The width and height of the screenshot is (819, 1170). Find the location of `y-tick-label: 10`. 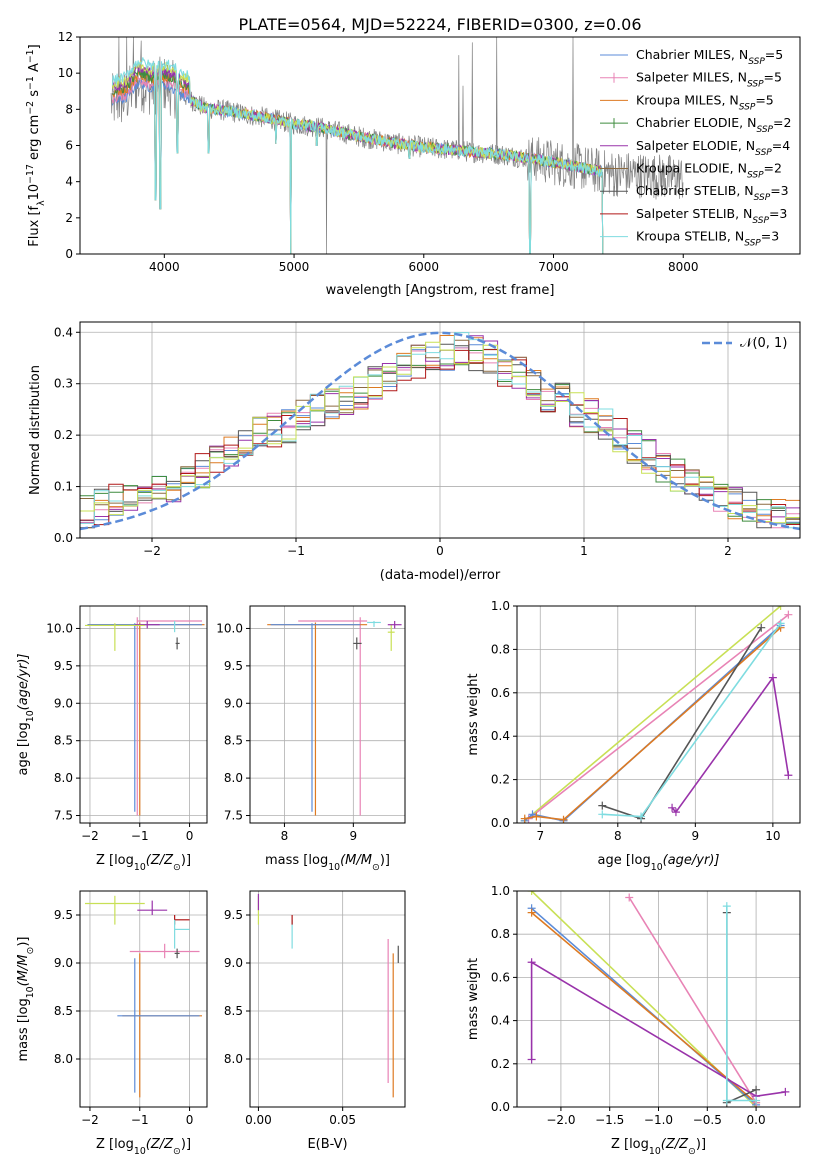

y-tick-label: 10 is located at coordinates (65, 73).